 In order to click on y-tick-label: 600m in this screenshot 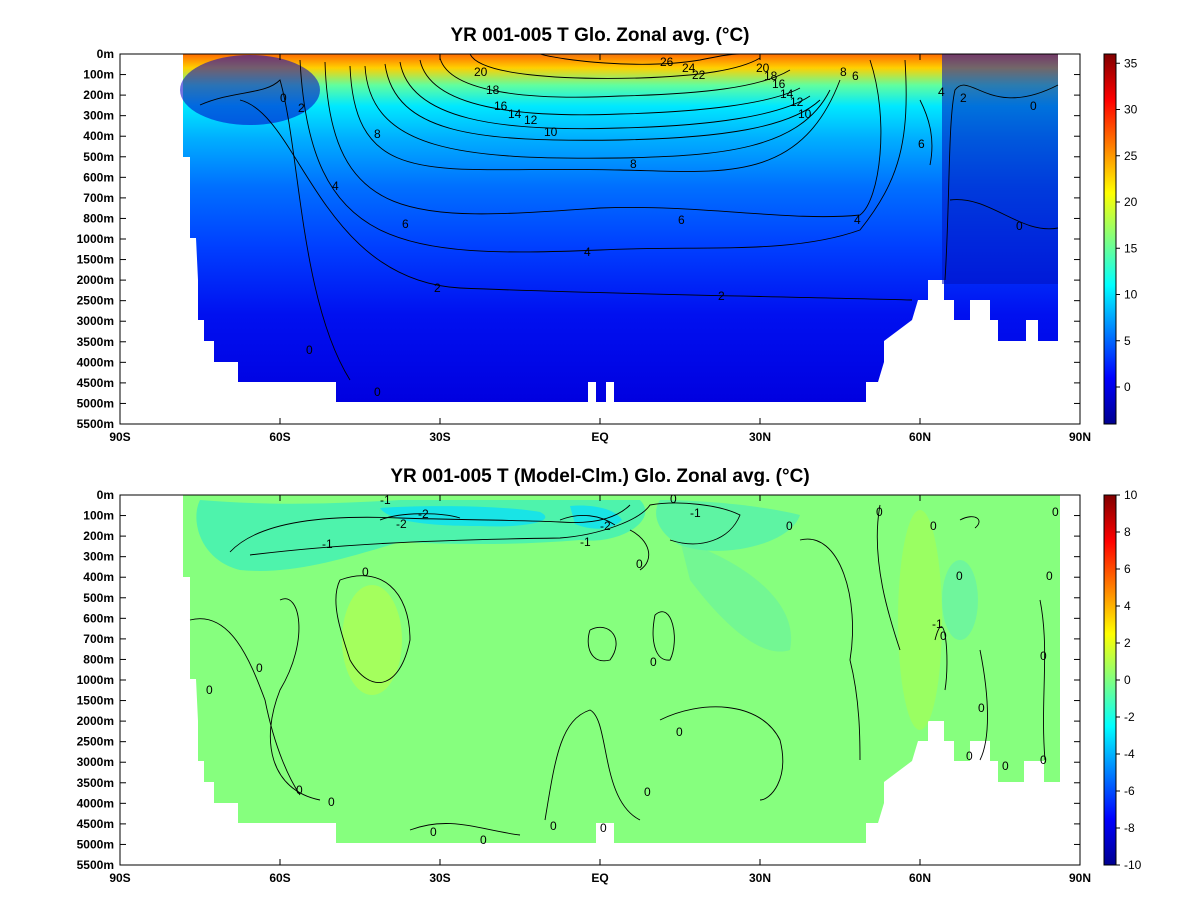, I will do `click(98, 618)`.